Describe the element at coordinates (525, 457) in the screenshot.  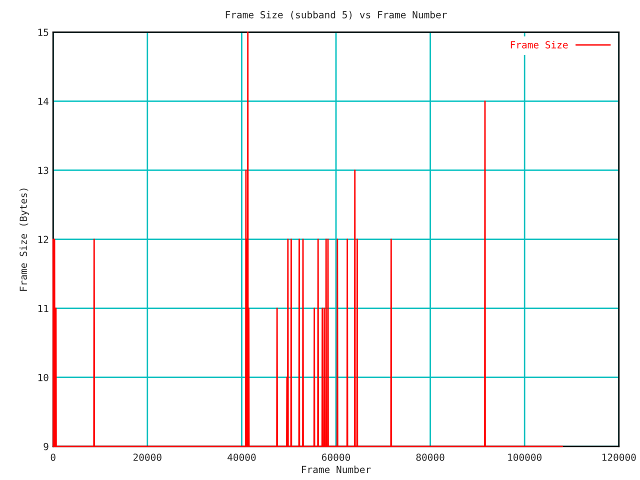
I see `x-tick-label: 100000` at that location.